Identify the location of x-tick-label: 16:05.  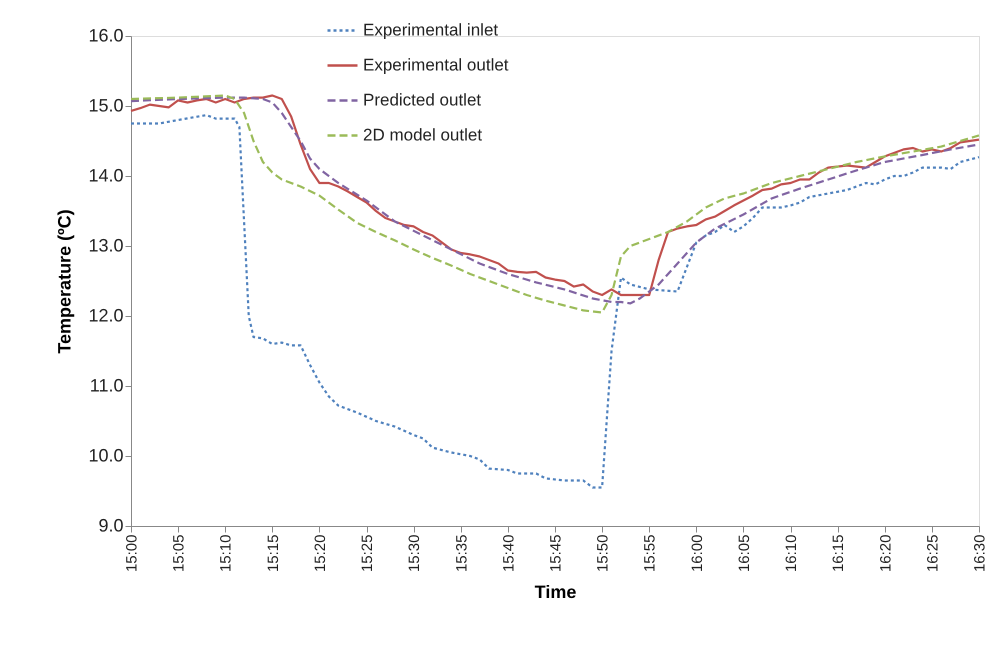
(744, 553).